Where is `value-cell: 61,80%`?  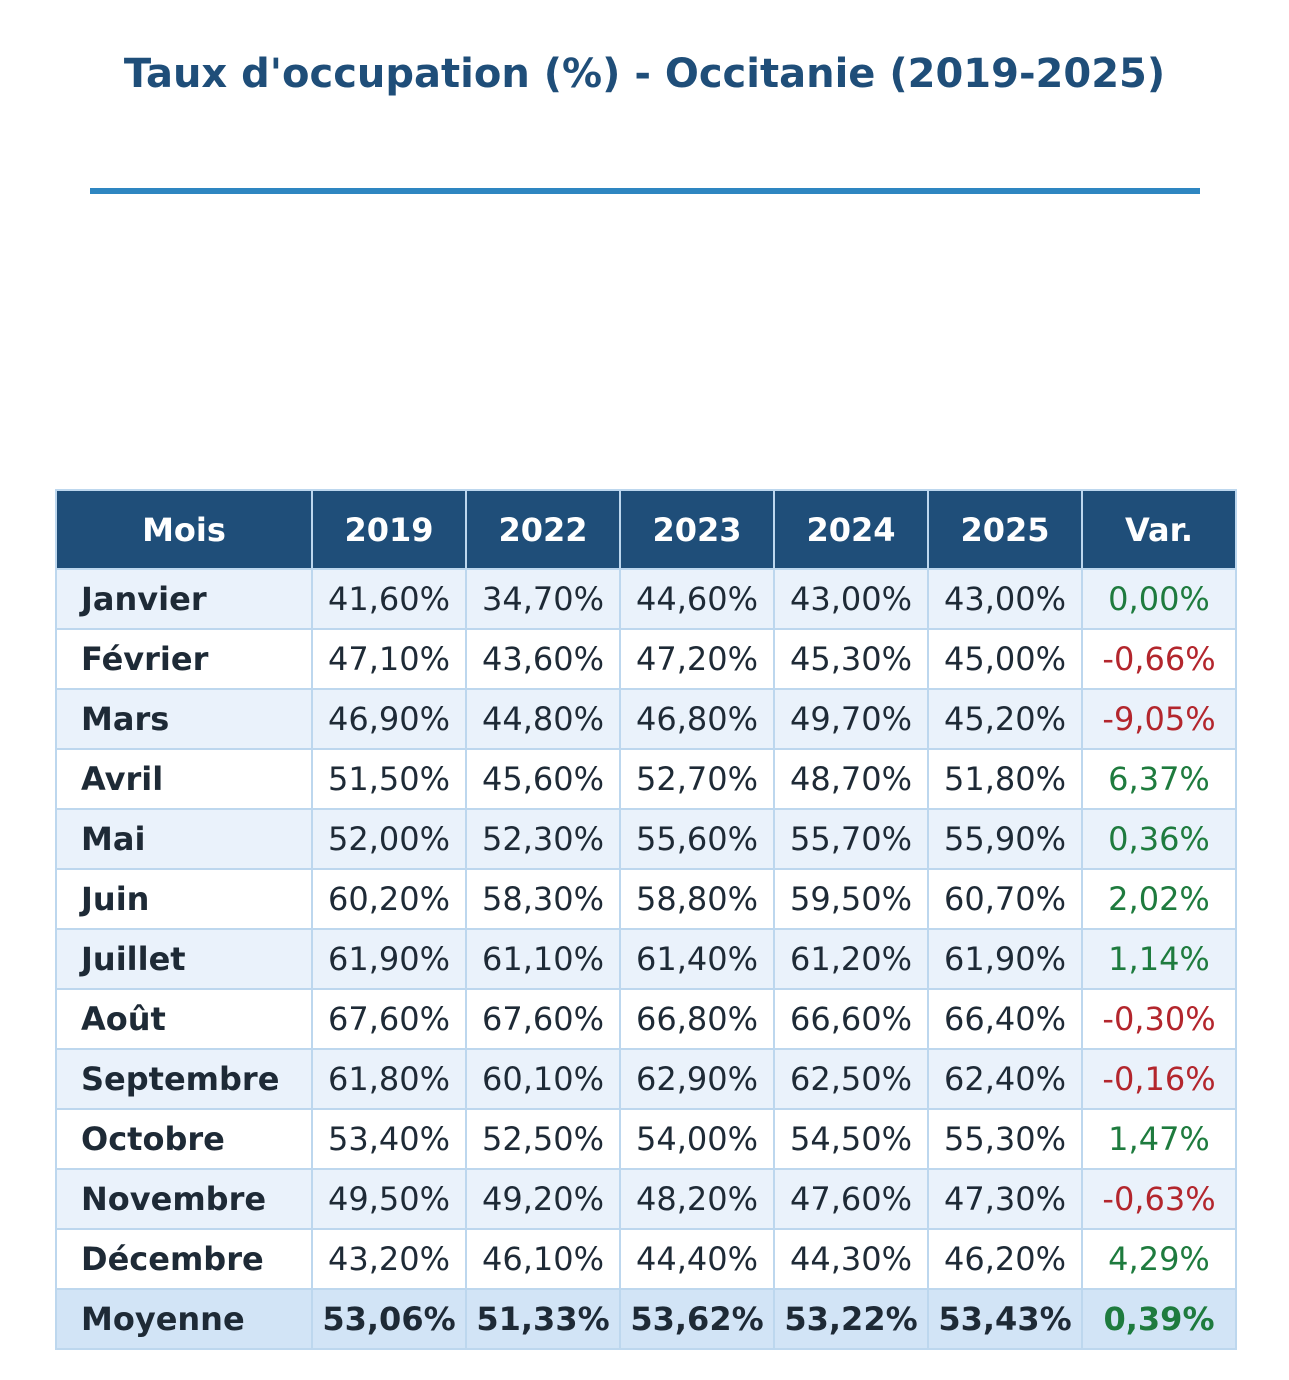
value-cell: 61,80% is located at coordinates (389, 1079).